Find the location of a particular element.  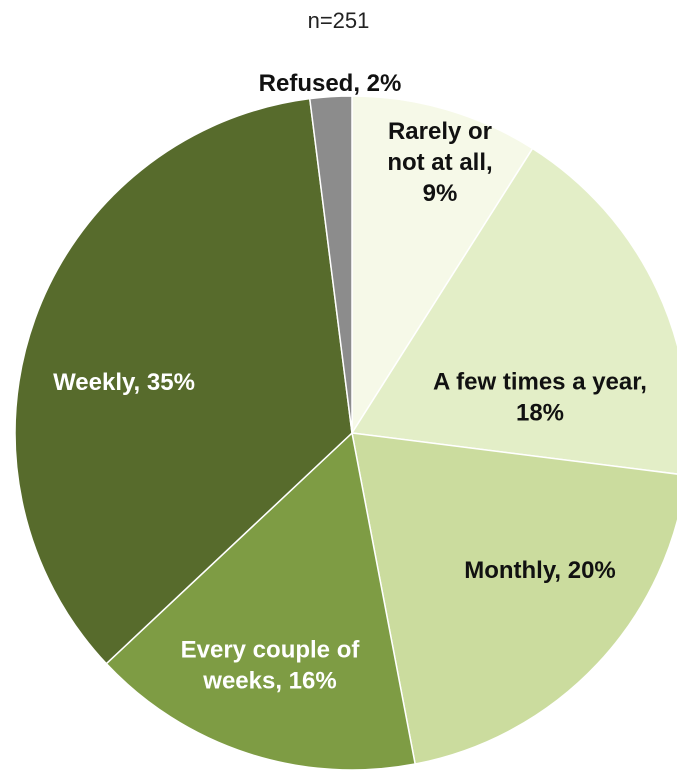

slice-label-line: not at all, is located at coordinates (439, 162).